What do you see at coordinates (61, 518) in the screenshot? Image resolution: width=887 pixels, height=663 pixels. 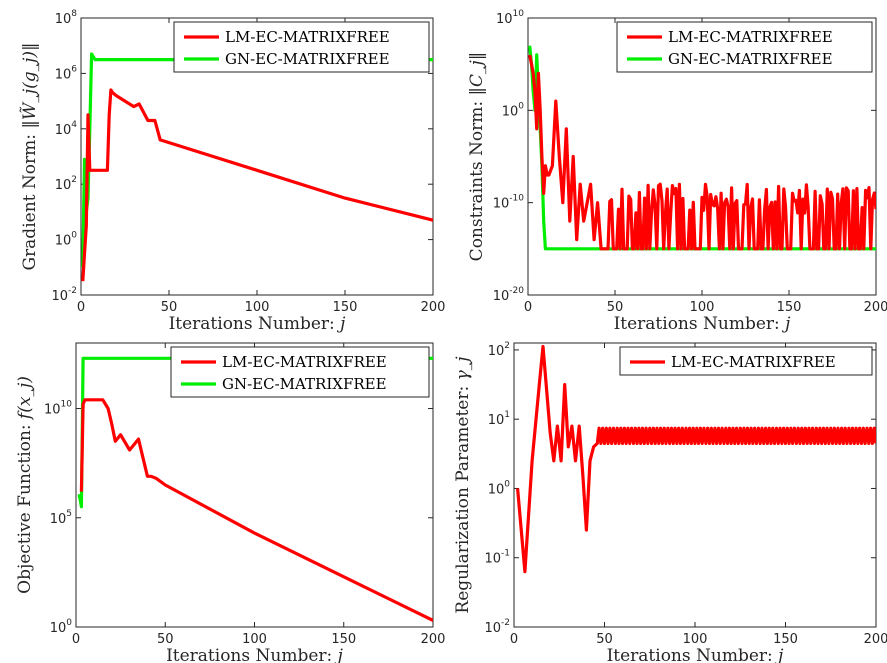 I see `y-tick-label: 10⁵` at bounding box center [61, 518].